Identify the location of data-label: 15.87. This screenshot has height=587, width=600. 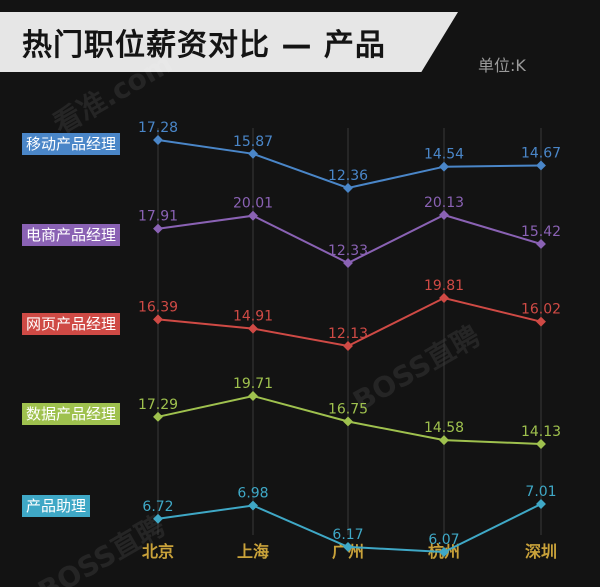
(253, 142).